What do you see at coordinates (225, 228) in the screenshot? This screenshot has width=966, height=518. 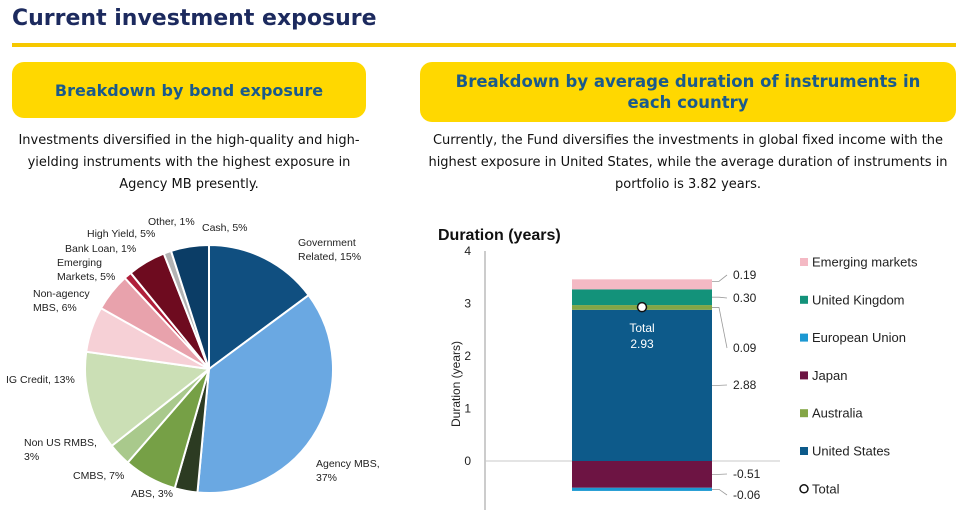 I see `pie-label-cash: Cash, 5%` at bounding box center [225, 228].